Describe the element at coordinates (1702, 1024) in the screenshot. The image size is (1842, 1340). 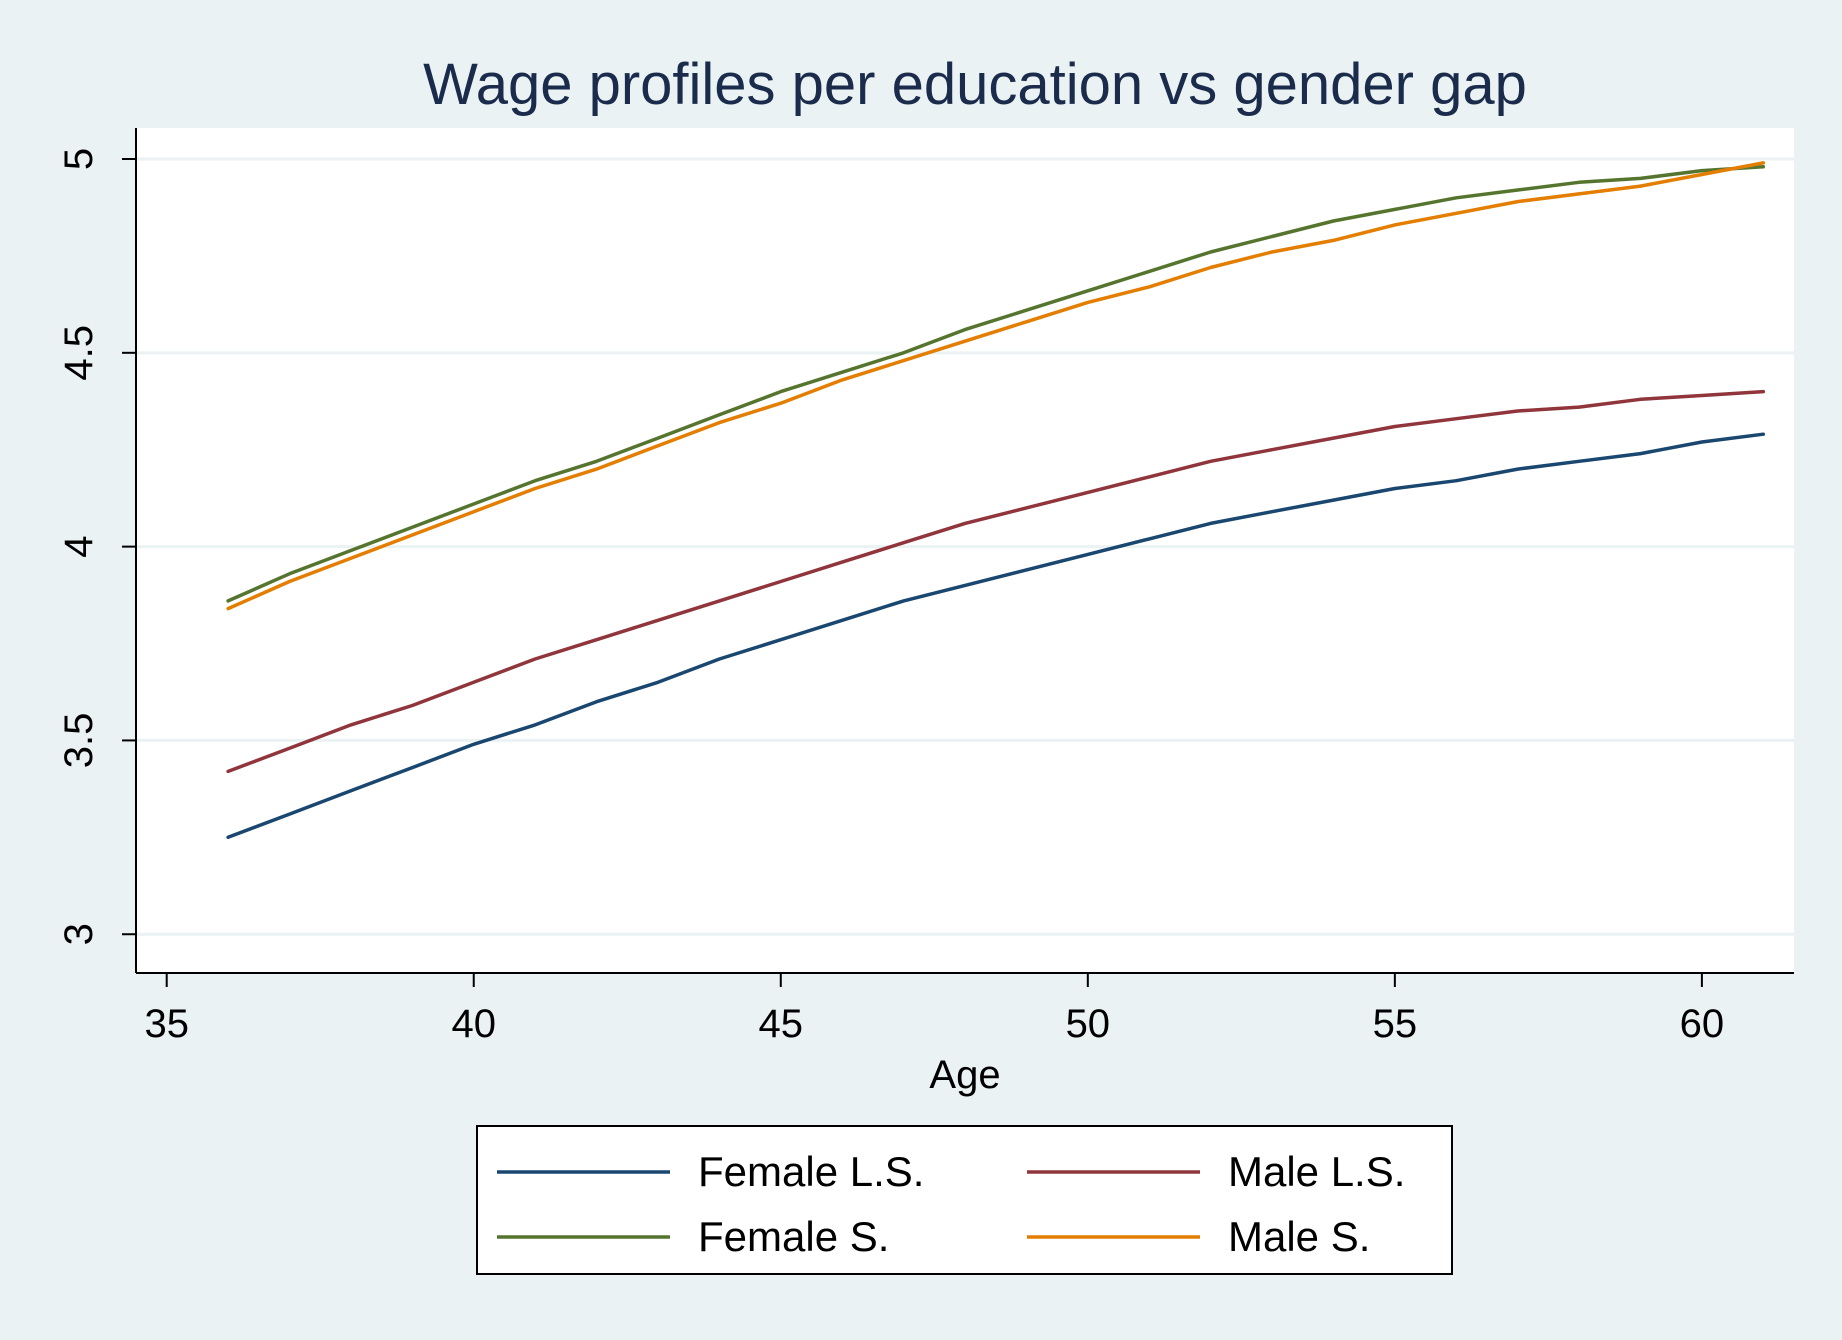
I see `x-tick-label: 60` at that location.